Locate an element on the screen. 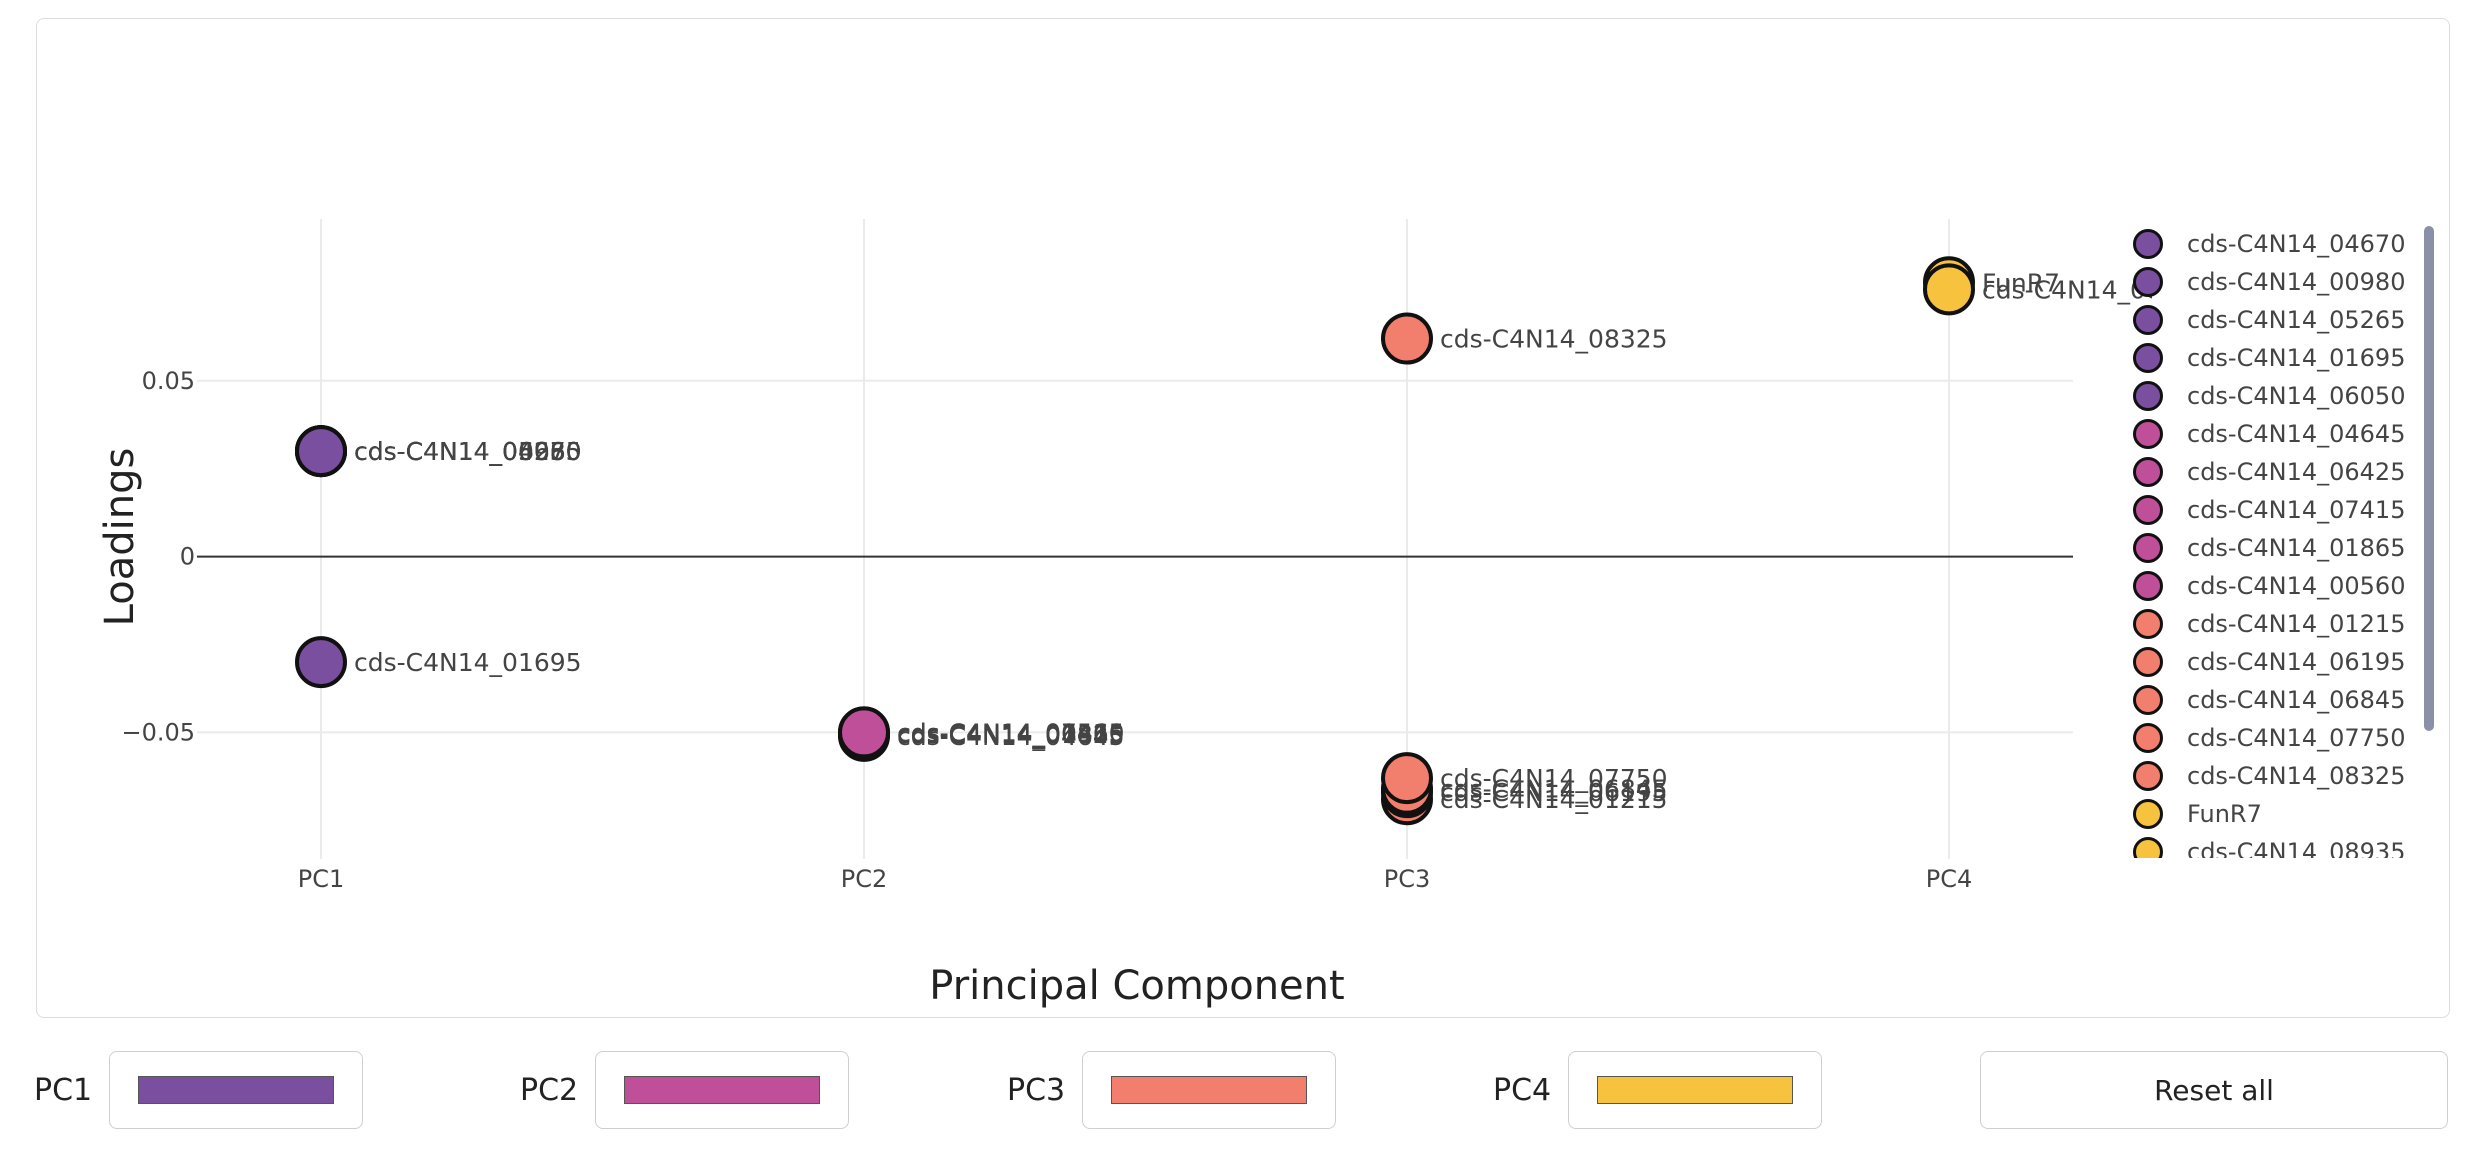 The image size is (2476, 1151). legend-label: cds-C4N14_00980 is located at coordinates (2296, 282).